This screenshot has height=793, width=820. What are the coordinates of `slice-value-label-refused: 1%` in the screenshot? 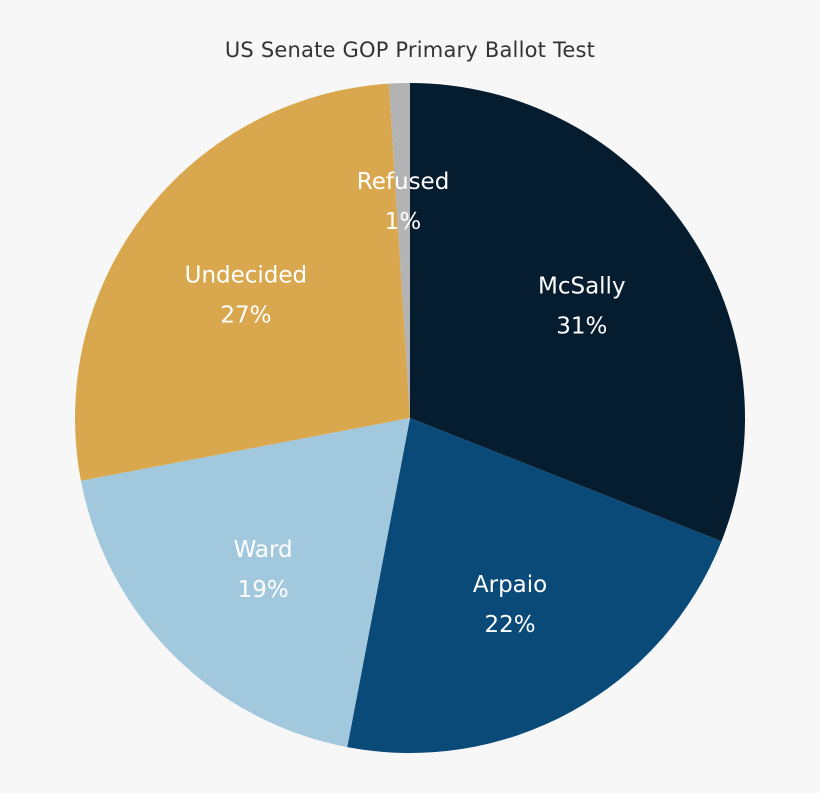 It's located at (403, 222).